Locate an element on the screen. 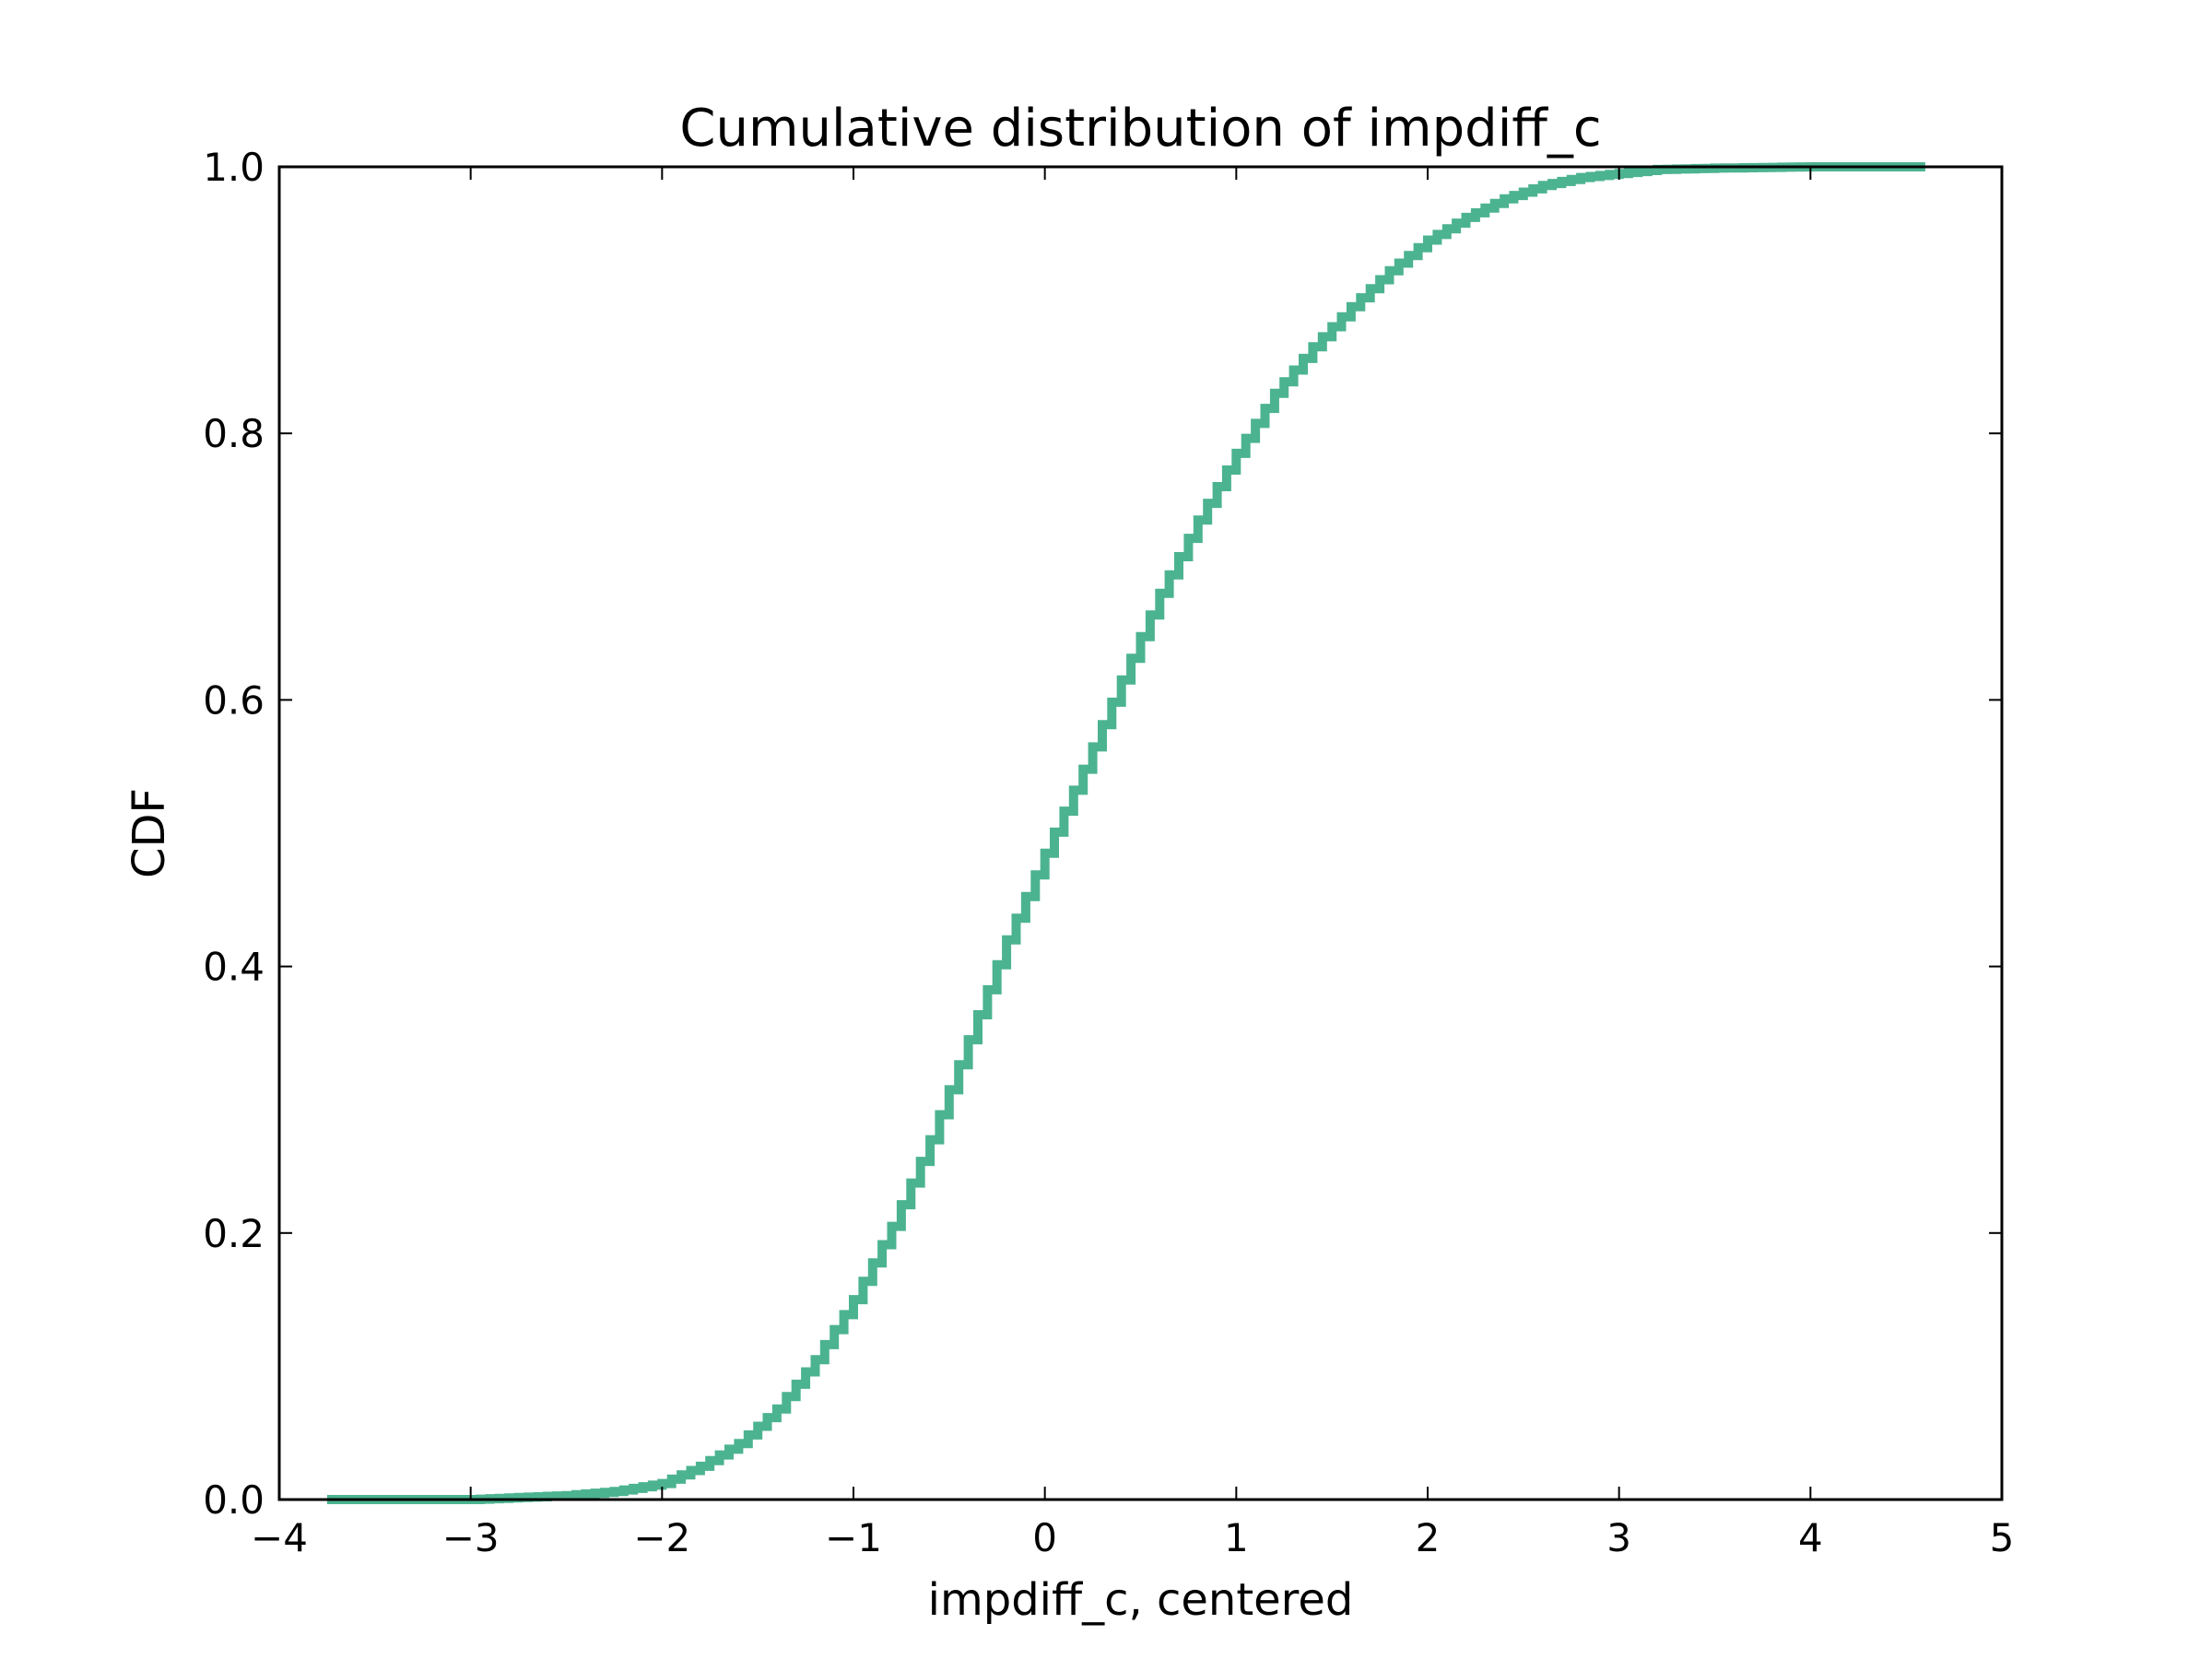  x-tick-label: 3 is located at coordinates (1618, 1537).